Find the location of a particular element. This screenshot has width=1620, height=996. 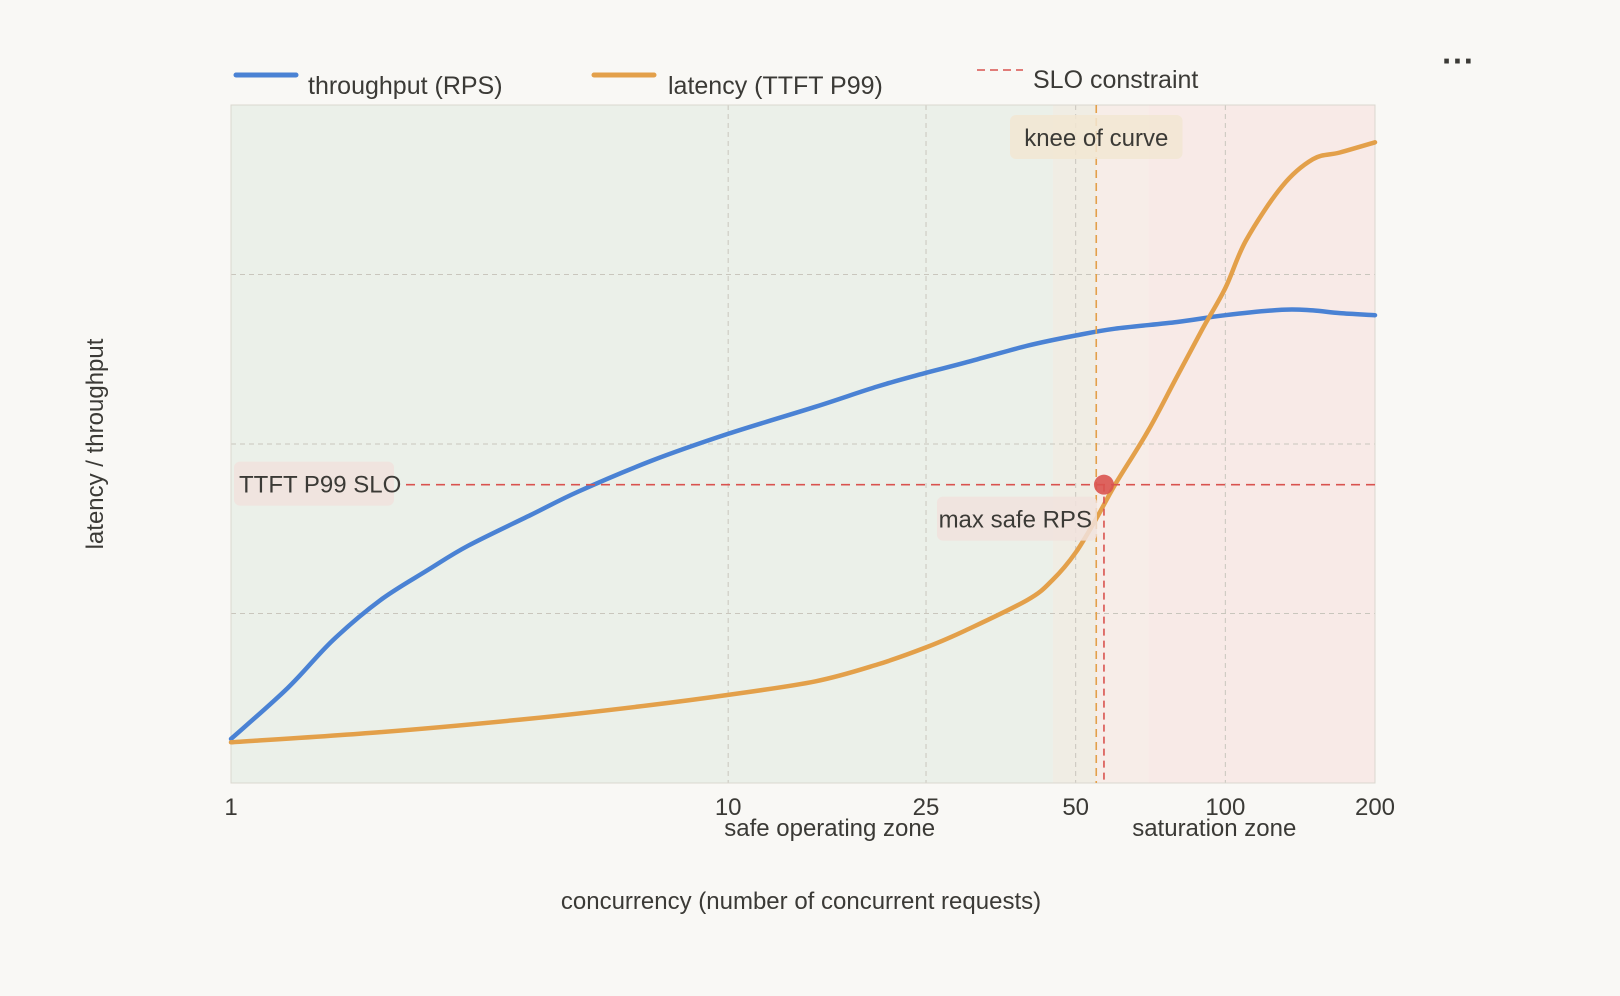

x-tick-label-200: 200 is located at coordinates (1375, 807).